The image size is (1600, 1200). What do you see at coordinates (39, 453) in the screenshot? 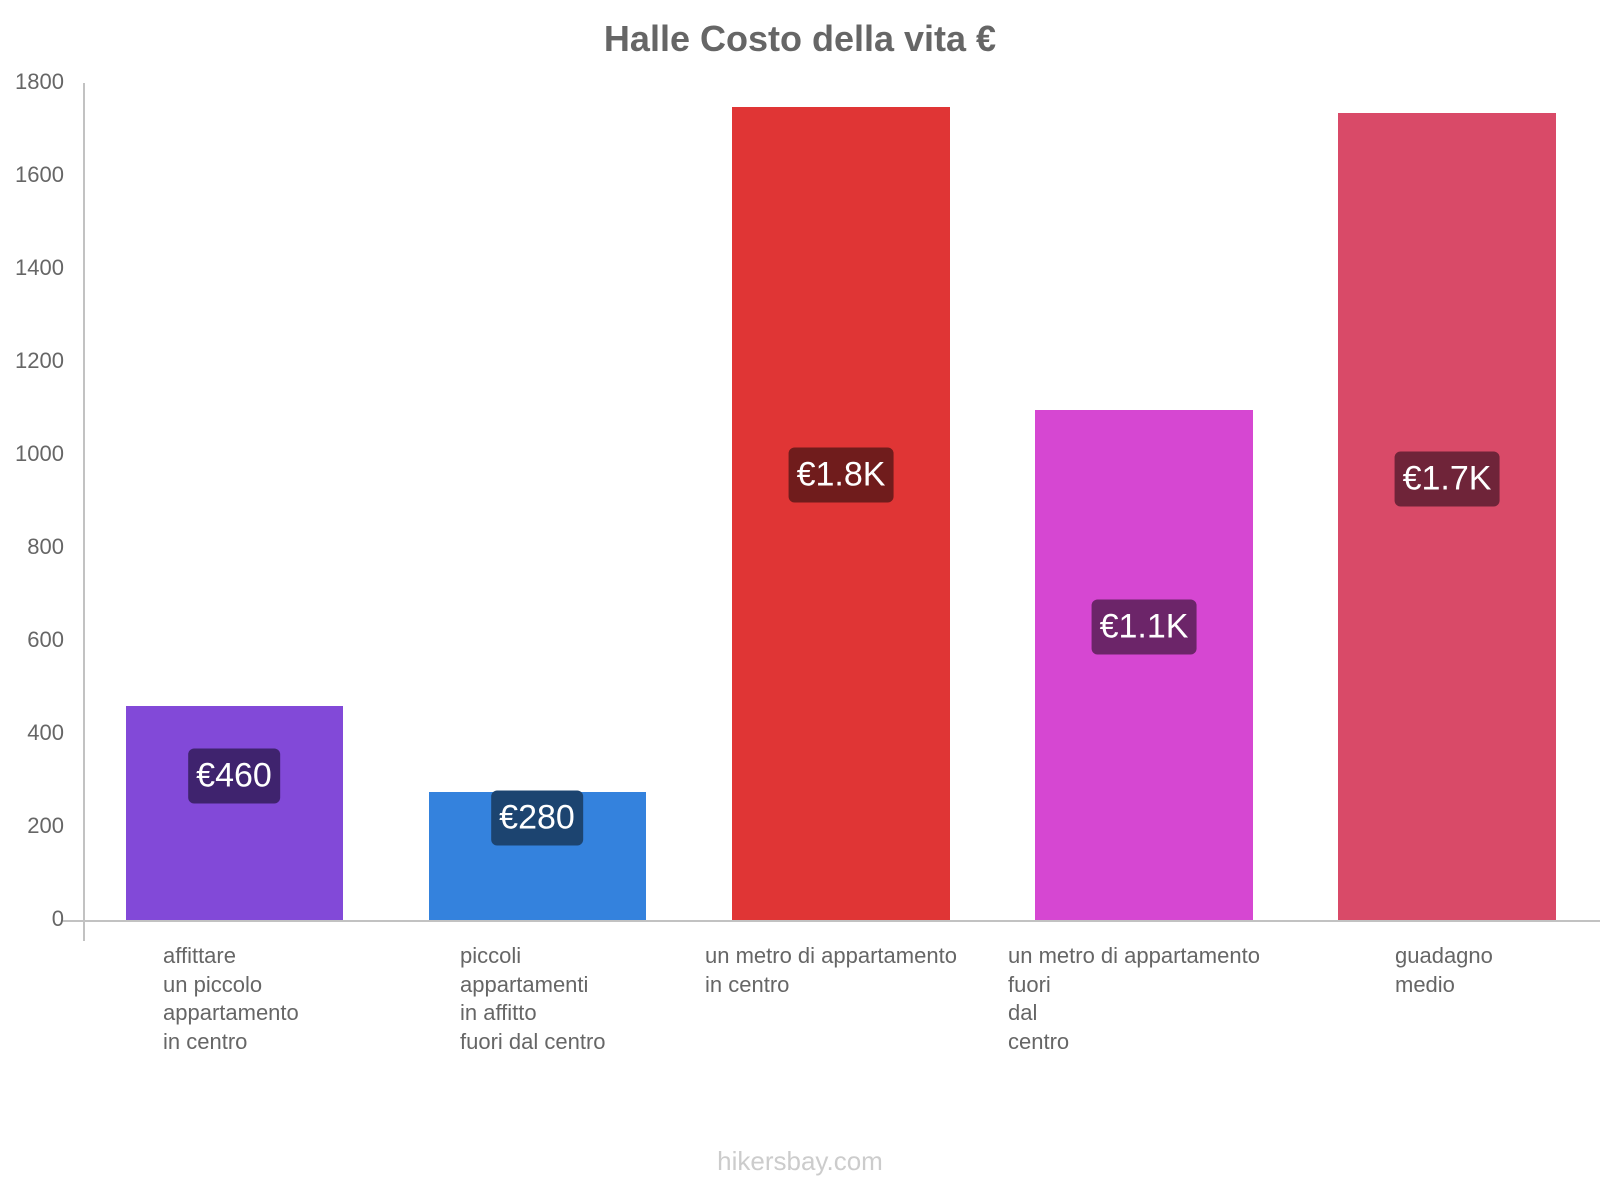
I see `y-tick-1000: 1000` at bounding box center [39, 453].